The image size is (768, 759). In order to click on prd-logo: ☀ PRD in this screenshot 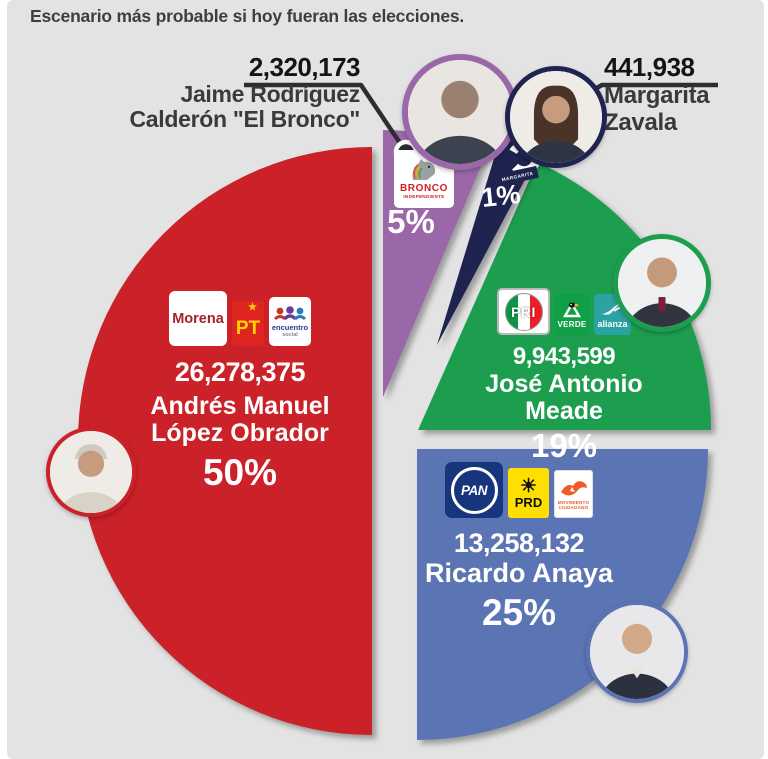, I will do `click(528, 493)`.